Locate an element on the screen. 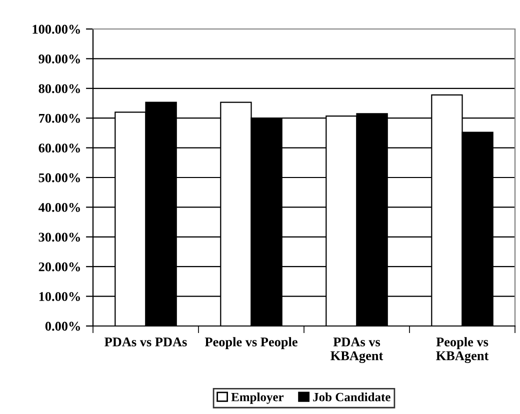 This screenshot has width=520, height=414. y-tick-label: 0.00% is located at coordinates (62, 326).